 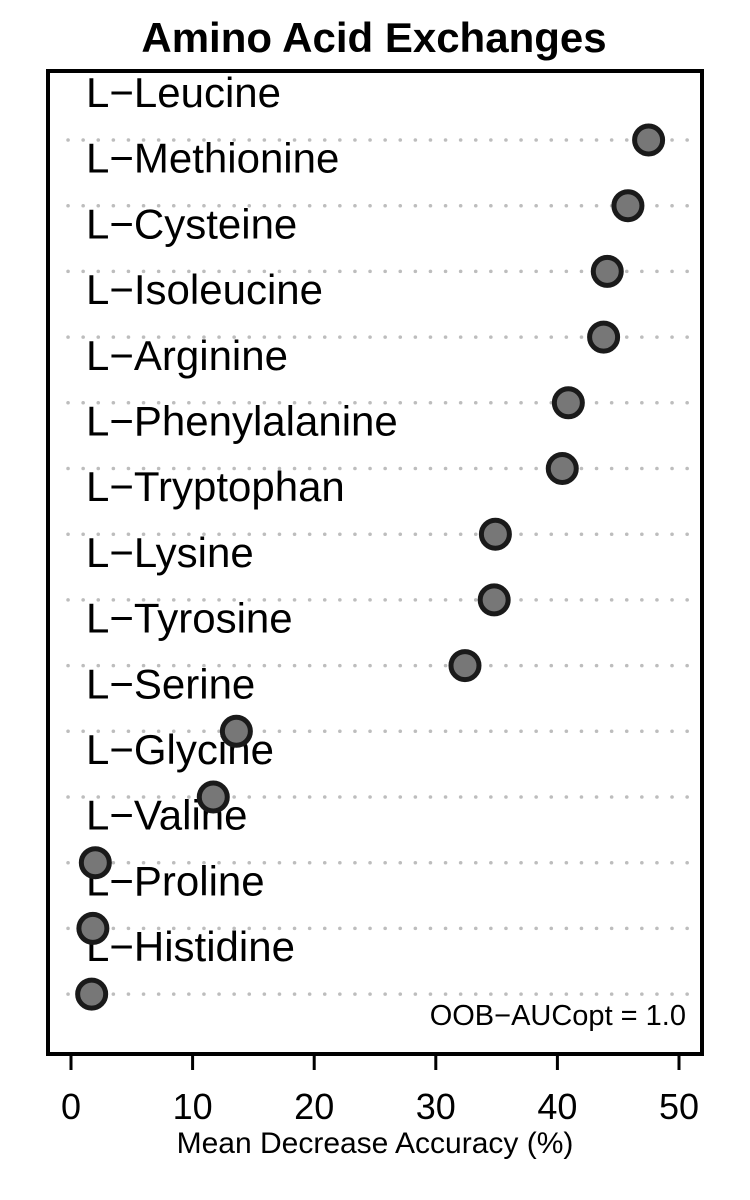 I want to click on category-label: L−Serine, so click(x=170, y=683).